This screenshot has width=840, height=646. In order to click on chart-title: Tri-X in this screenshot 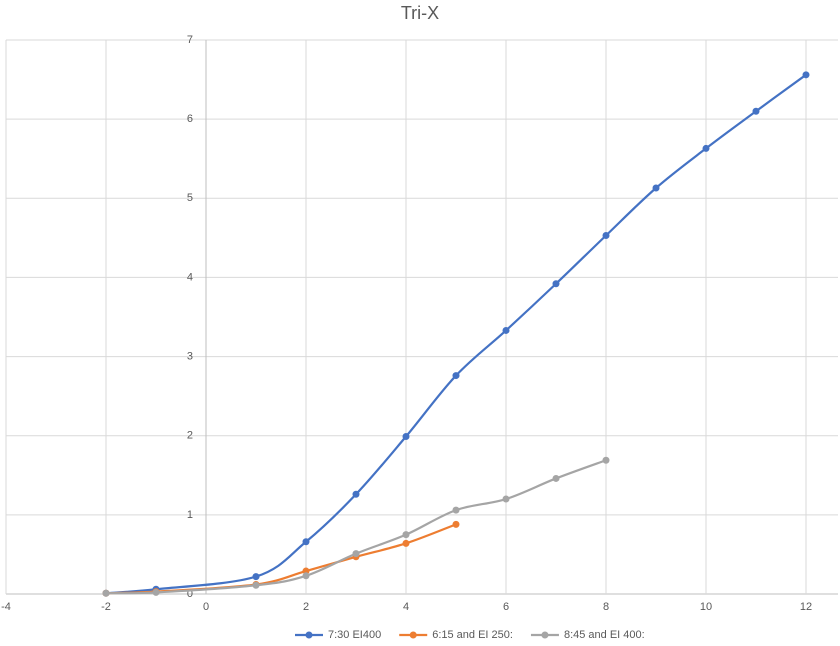, I will do `click(420, 13)`.